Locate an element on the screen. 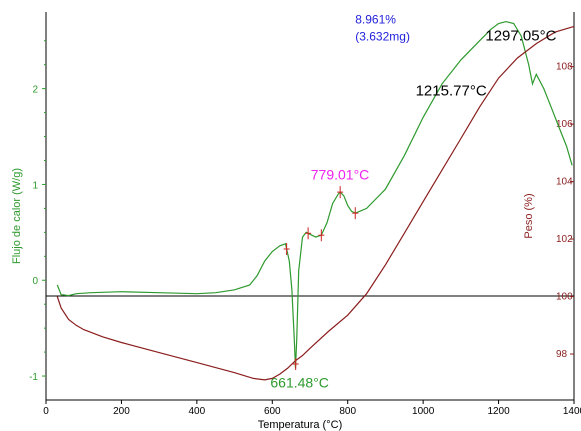  y-left-axis-title: Flujo de calor (W/g) is located at coordinates (17, 216).